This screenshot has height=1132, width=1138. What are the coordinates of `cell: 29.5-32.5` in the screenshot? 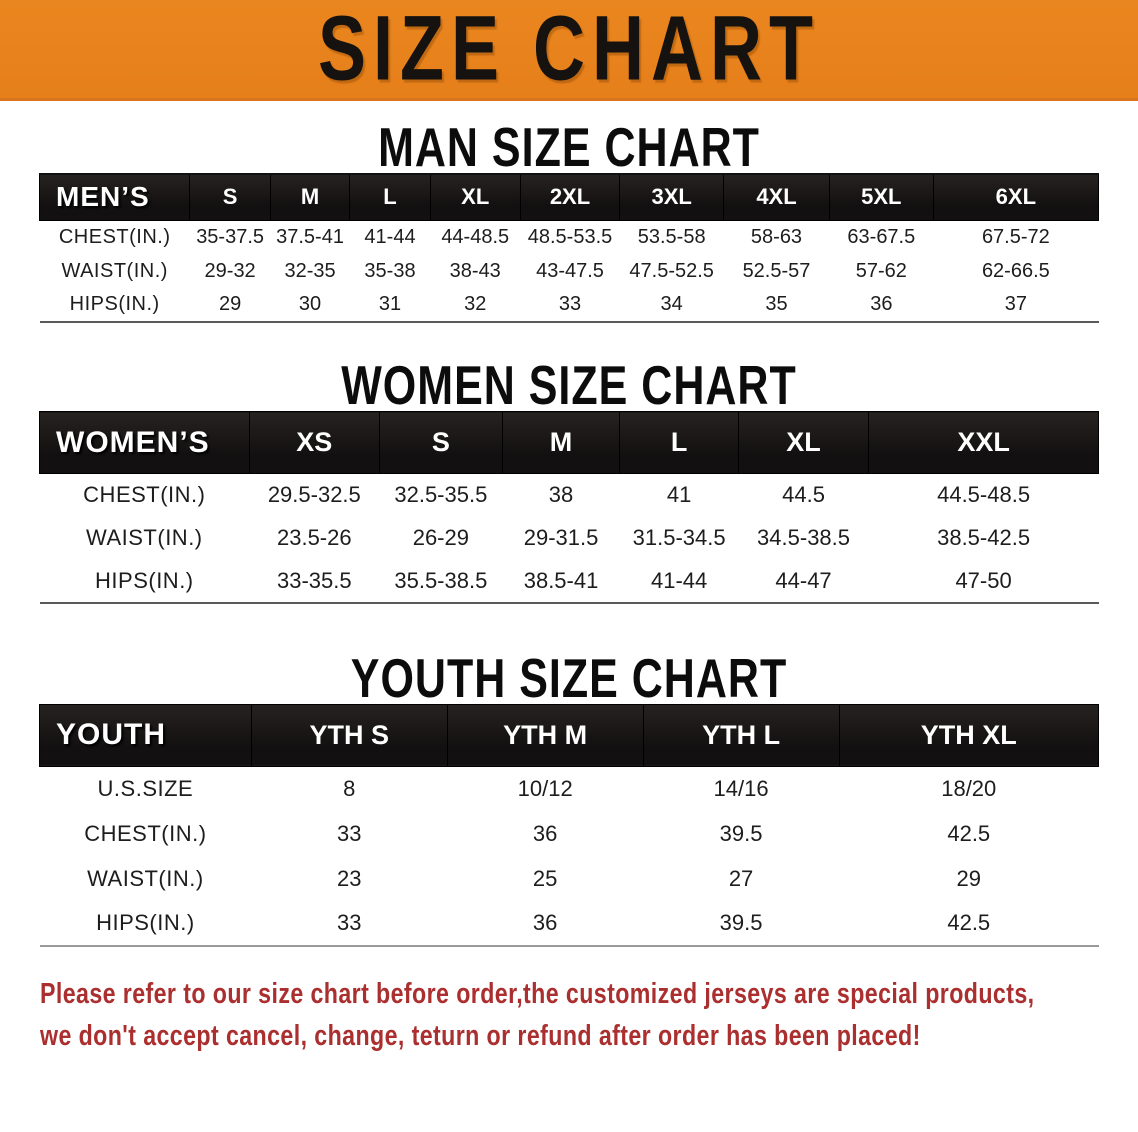 It's located at (314, 495).